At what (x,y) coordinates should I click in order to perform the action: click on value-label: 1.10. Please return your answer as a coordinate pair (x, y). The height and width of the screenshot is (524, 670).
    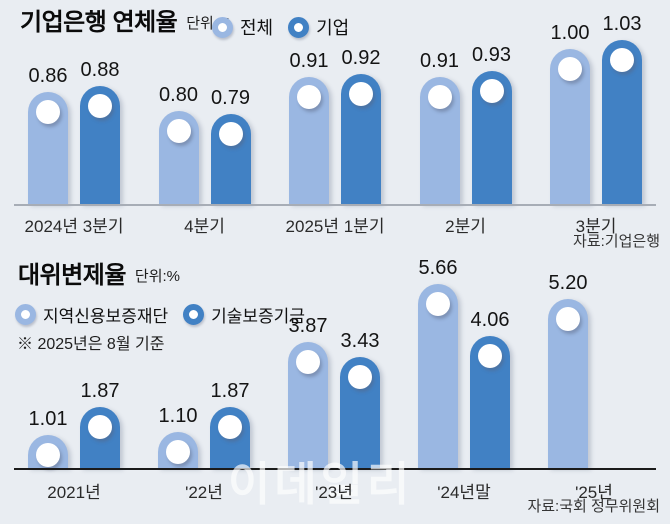
    Looking at the image, I should click on (178, 416).